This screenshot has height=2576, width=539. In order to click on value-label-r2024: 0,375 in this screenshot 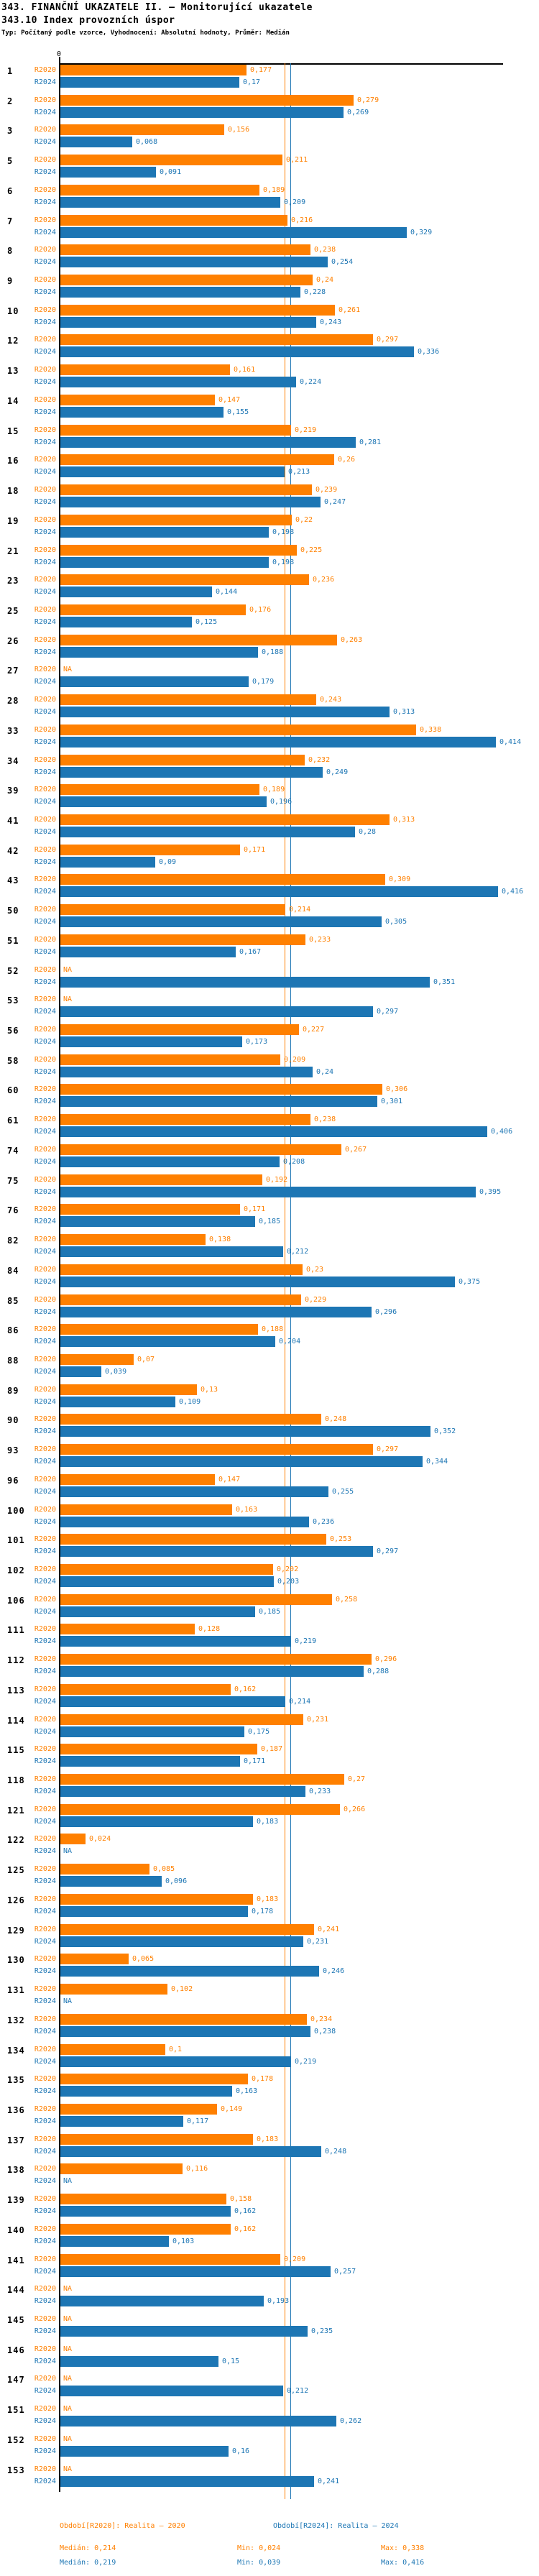, I will do `click(470, 1281)`.